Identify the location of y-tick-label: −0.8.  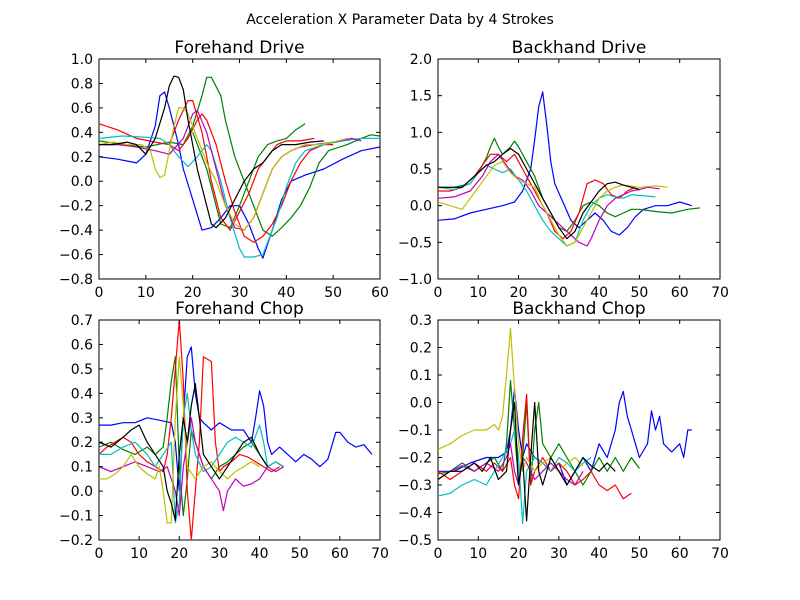
(76, 280).